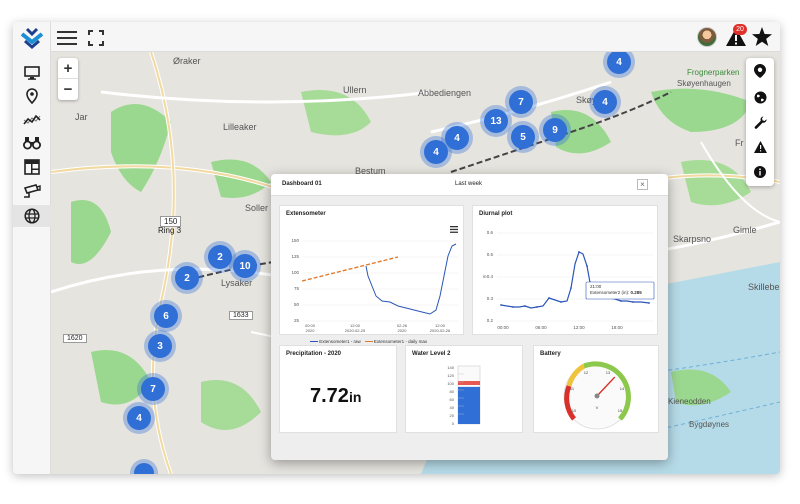 This screenshot has height=504, width=800. Describe the element at coordinates (736, 37) in the screenshot. I see `alerts-icon` at that location.